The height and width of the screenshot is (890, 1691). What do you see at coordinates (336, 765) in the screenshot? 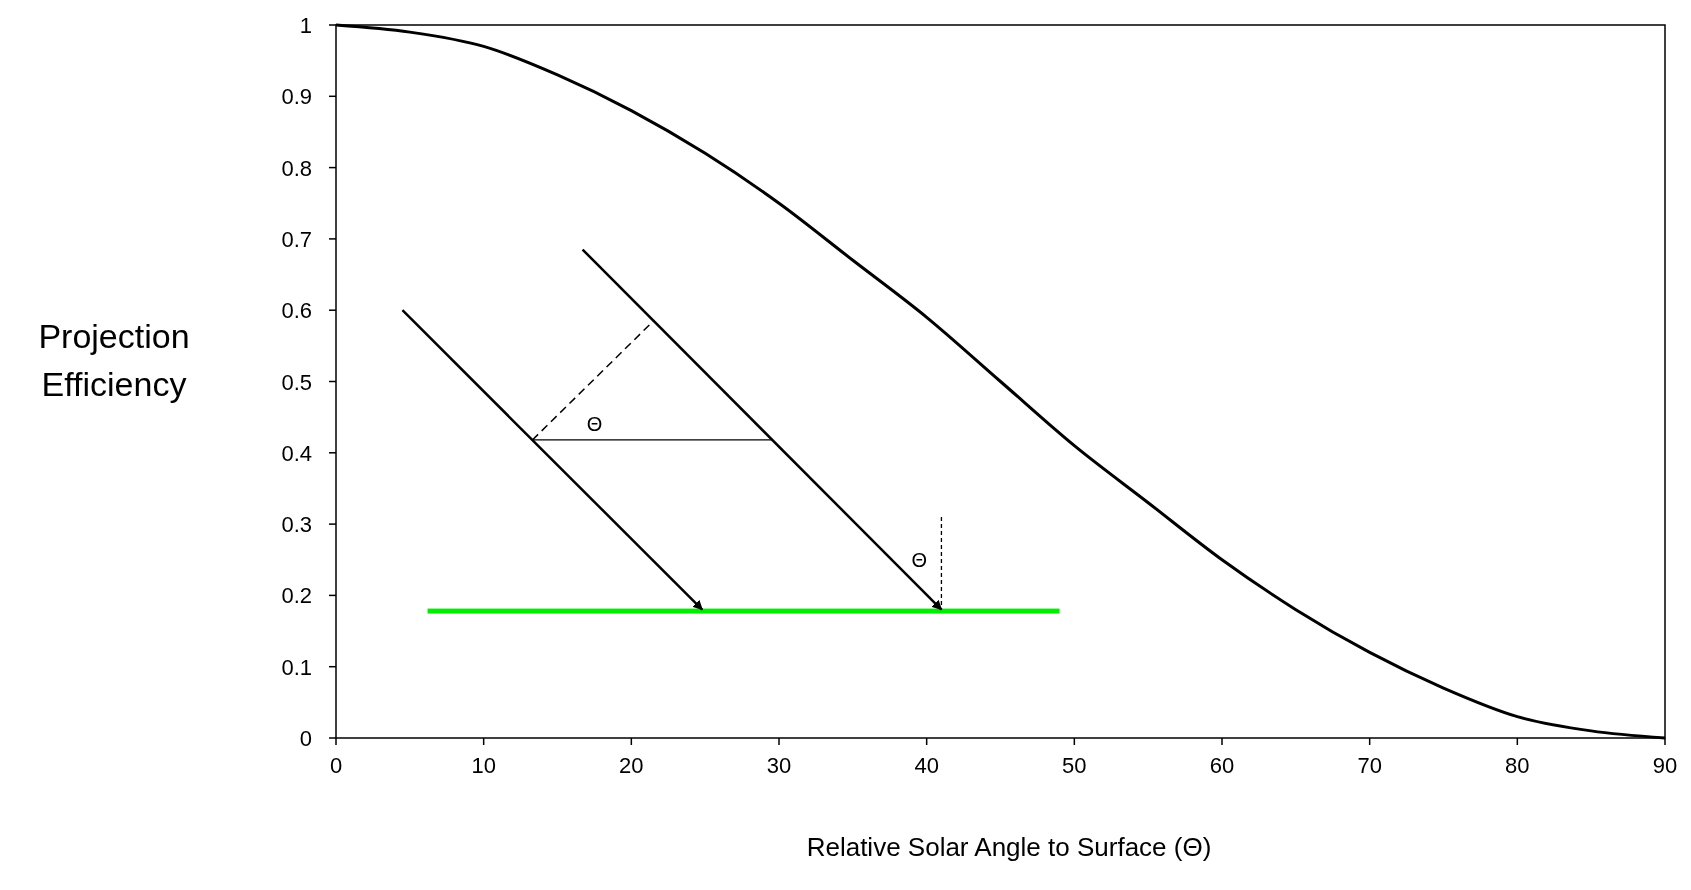
I see `x-tick-label: 0` at bounding box center [336, 765].